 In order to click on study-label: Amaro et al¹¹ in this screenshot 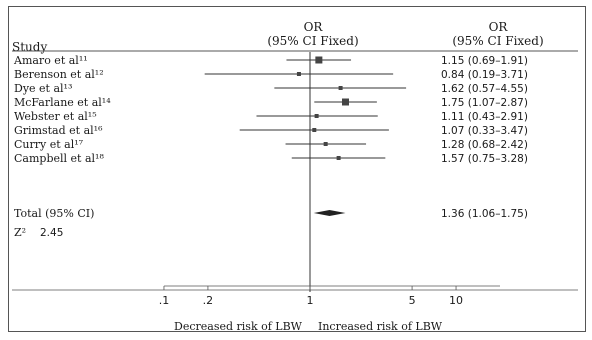, I will do `click(50, 60)`.